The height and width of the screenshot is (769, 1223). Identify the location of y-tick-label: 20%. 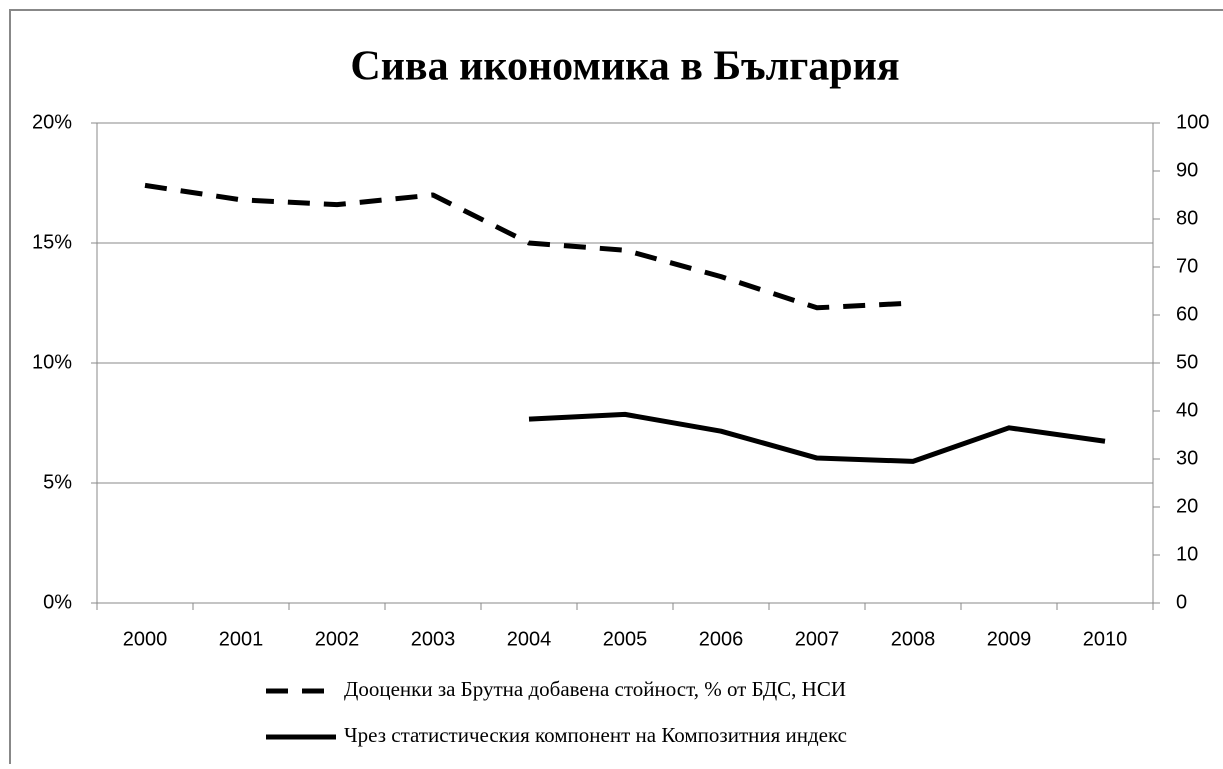
(52, 122).